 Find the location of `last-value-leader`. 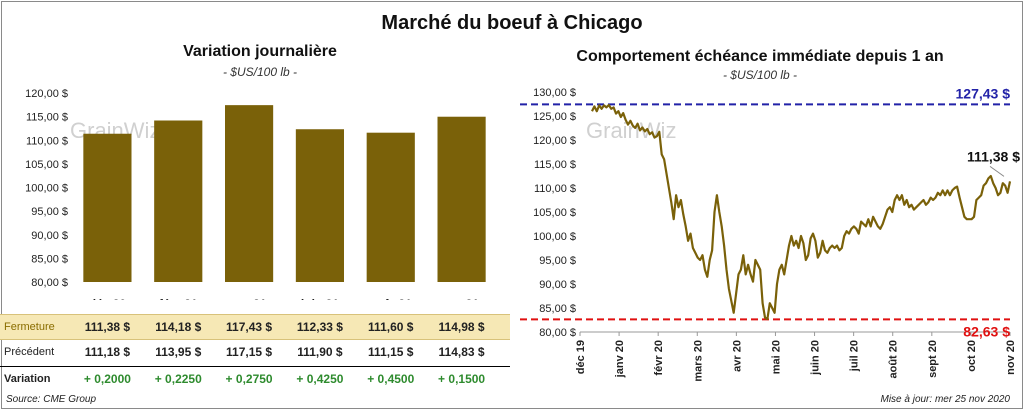

last-value-leader is located at coordinates (997, 171).